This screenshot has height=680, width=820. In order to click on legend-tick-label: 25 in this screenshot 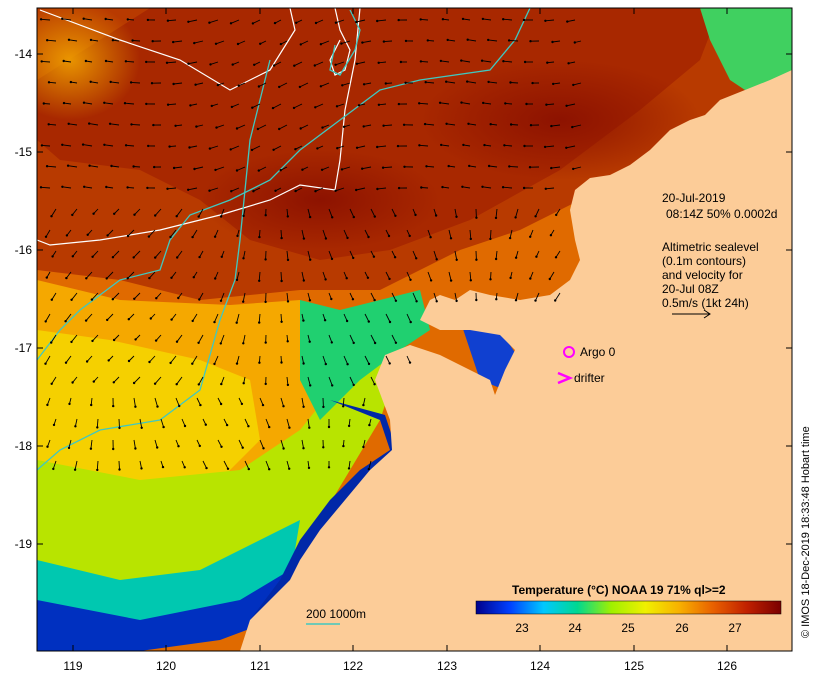, I will do `click(628, 628)`.